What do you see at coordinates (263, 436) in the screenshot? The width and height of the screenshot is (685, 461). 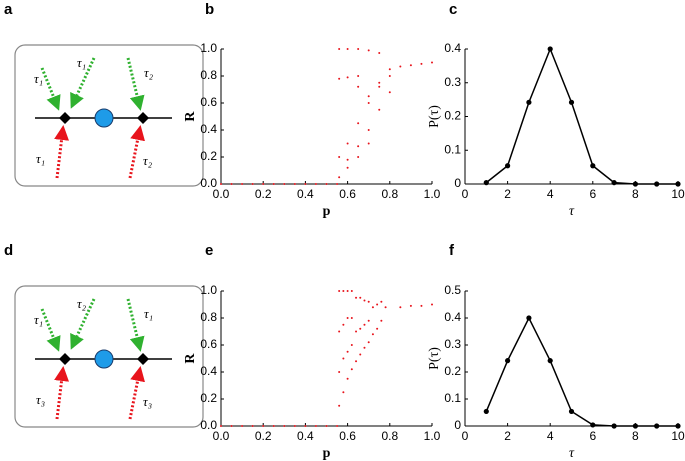 I see `x-tick-label: 0.2` at bounding box center [263, 436].